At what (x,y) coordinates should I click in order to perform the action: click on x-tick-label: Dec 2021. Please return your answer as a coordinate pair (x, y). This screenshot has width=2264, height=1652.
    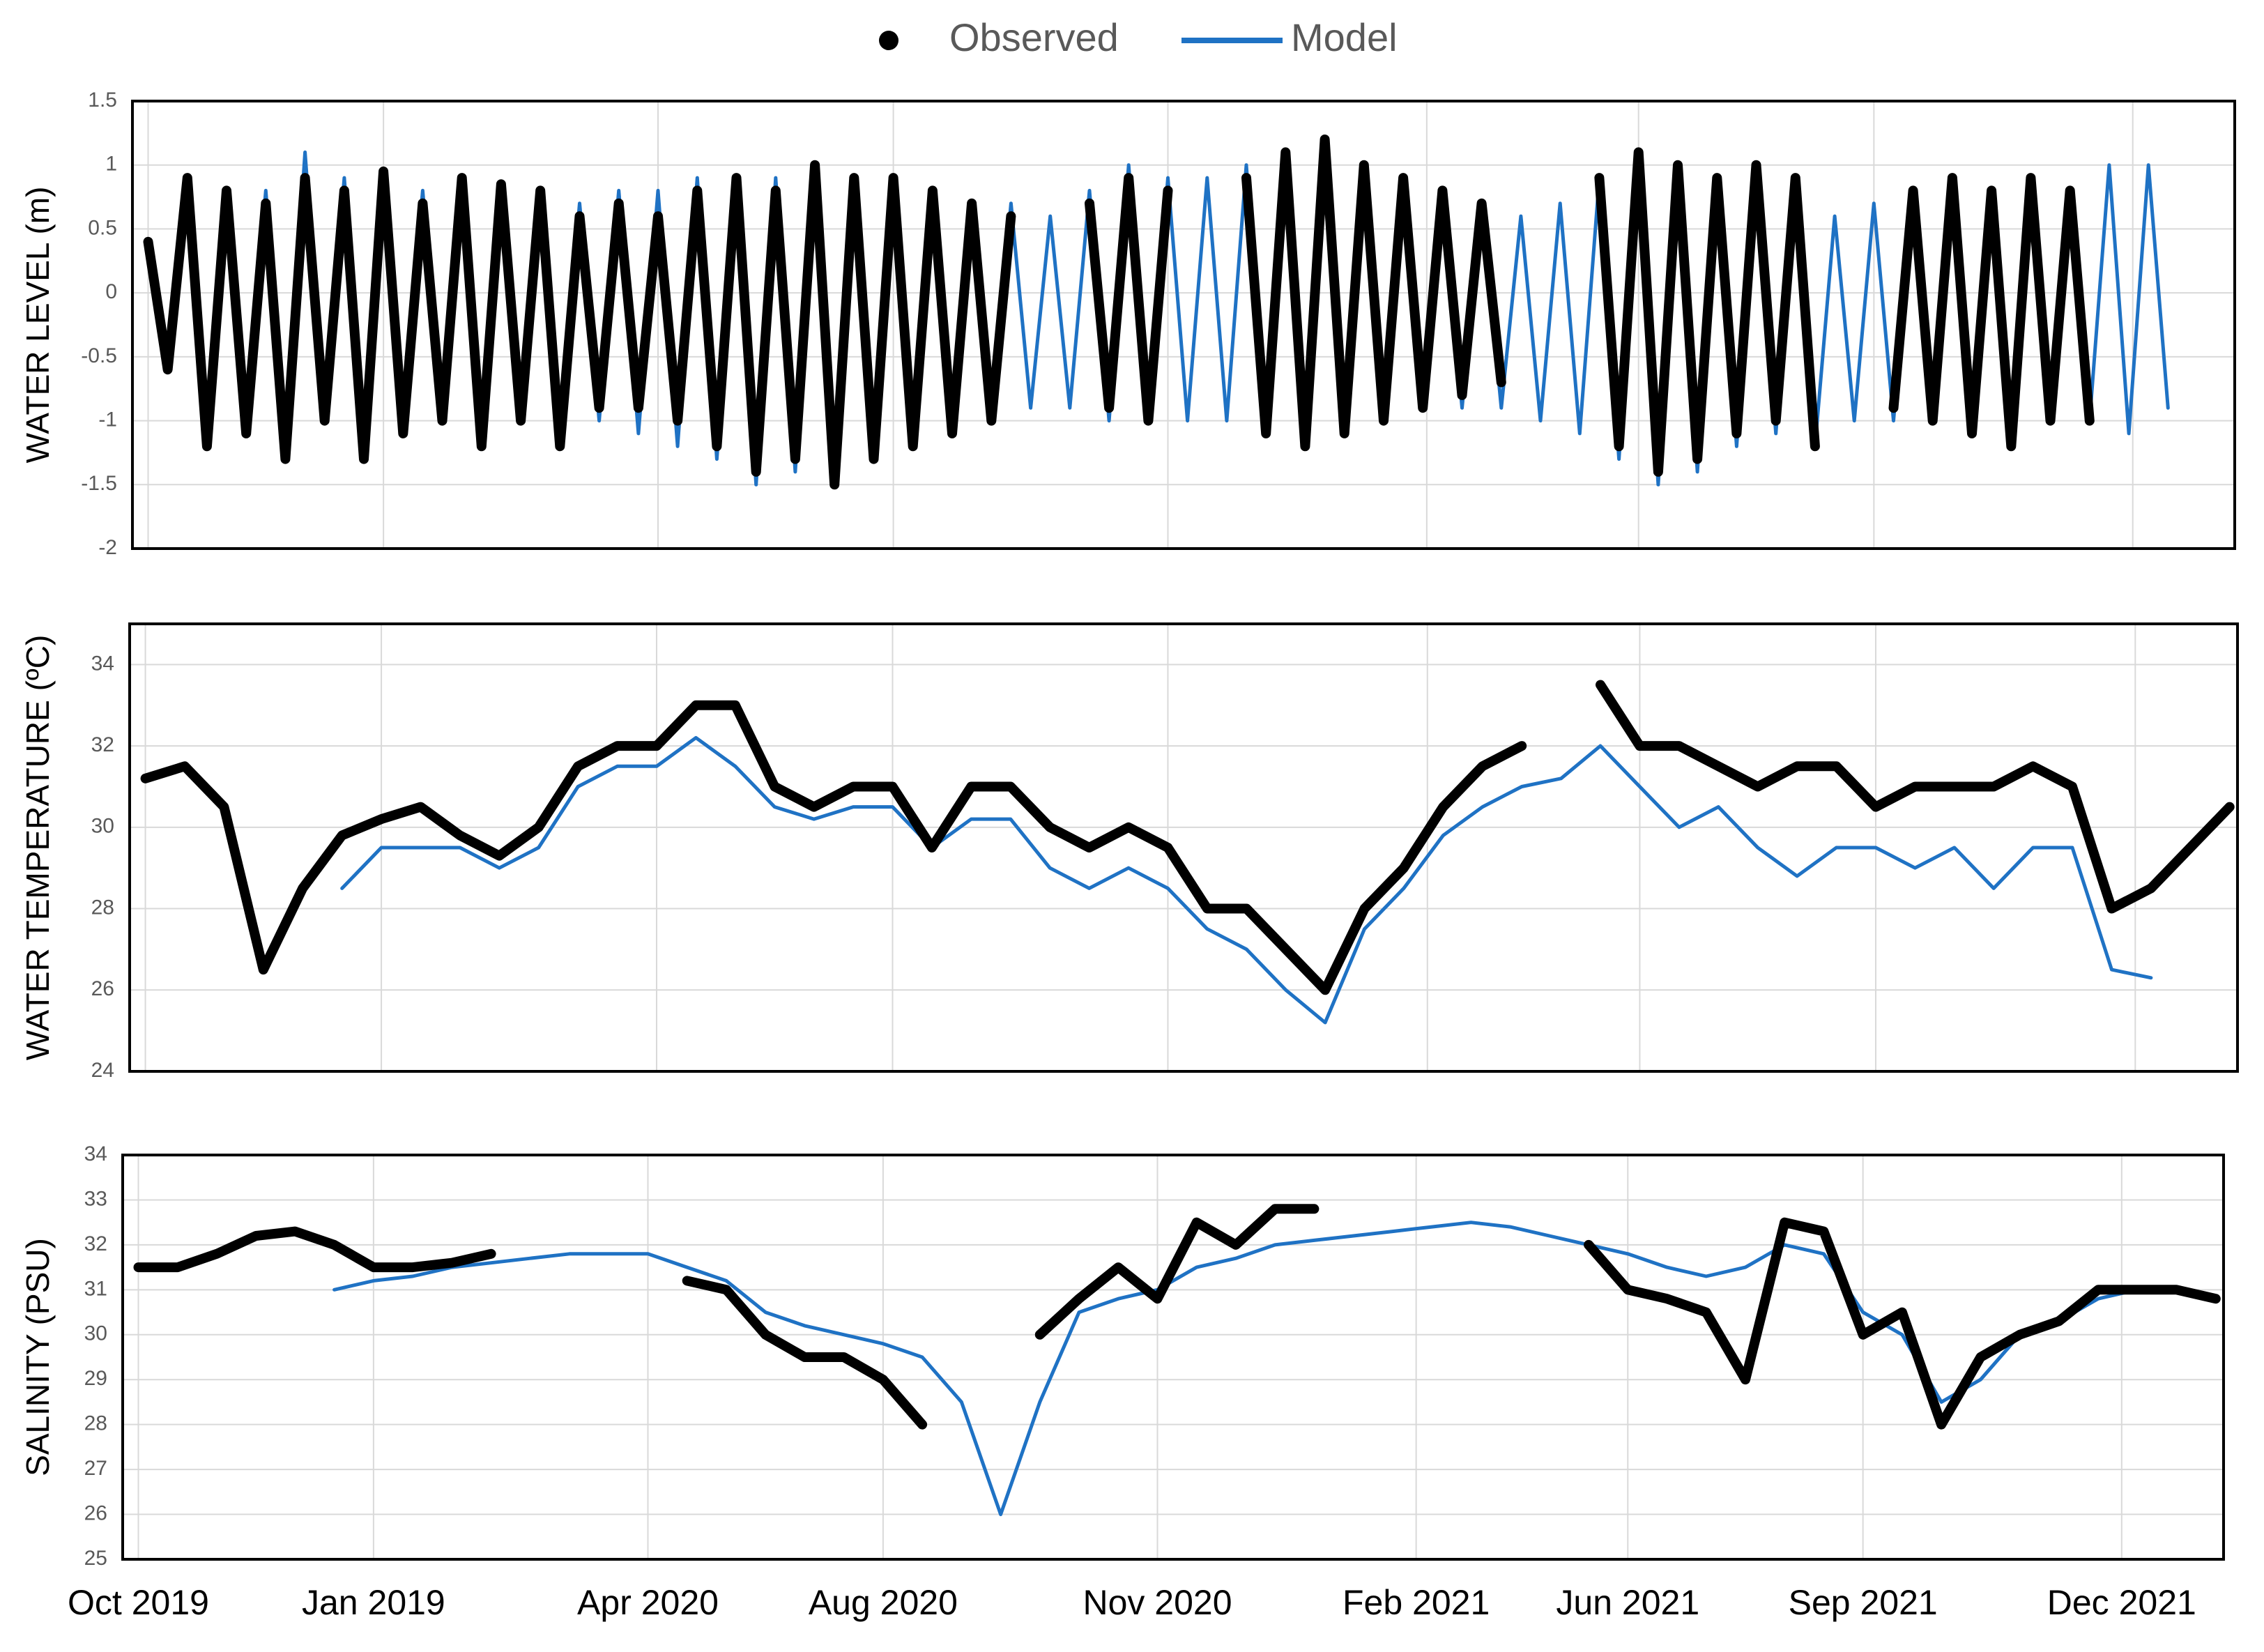
    Looking at the image, I should click on (2121, 1603).